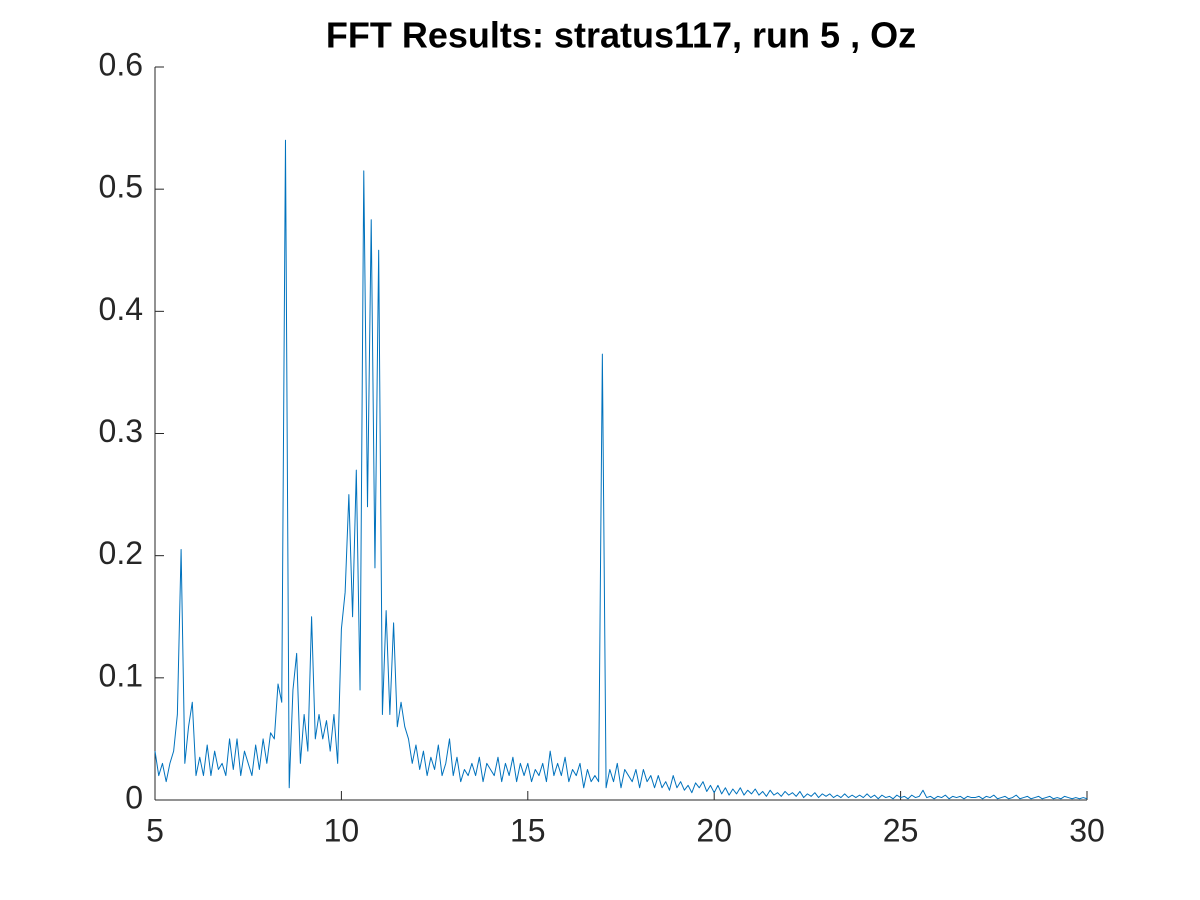 The height and width of the screenshot is (900, 1200). What do you see at coordinates (342, 830) in the screenshot?
I see `x-tick-label: 10` at bounding box center [342, 830].